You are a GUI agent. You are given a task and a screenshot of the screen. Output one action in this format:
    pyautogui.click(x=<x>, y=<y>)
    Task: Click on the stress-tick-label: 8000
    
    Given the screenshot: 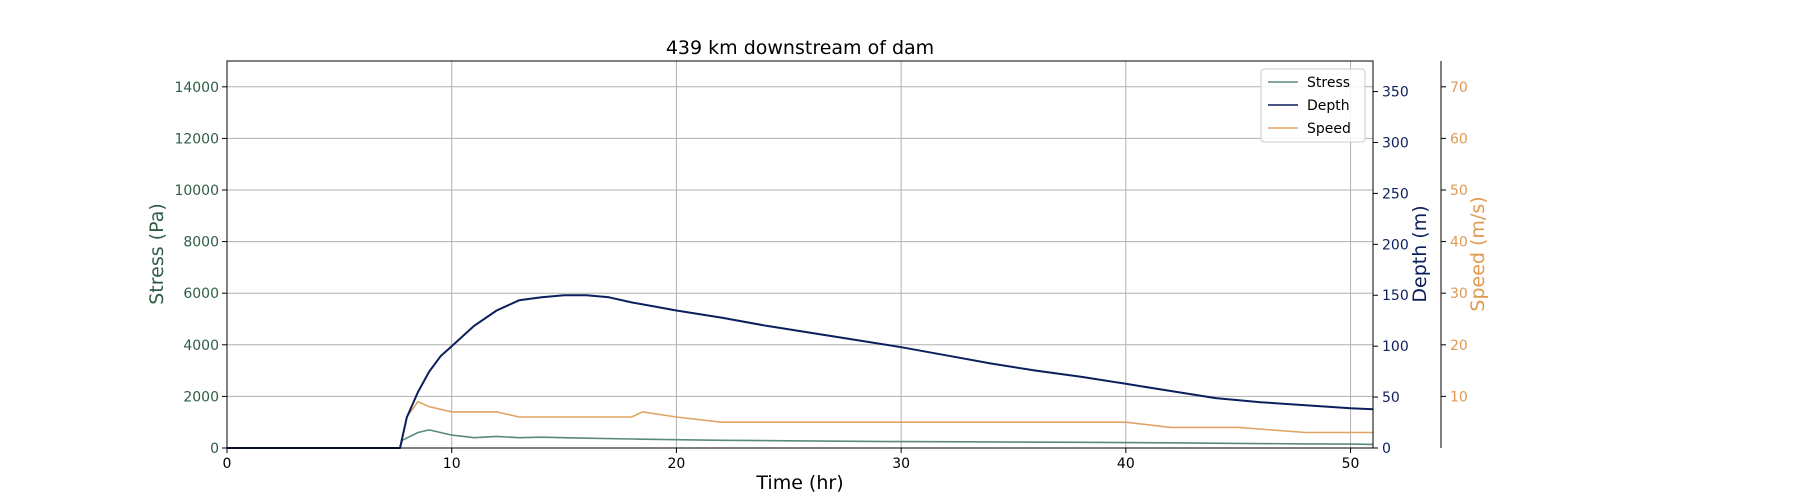 What is the action you would take?
    pyautogui.click(x=201, y=243)
    